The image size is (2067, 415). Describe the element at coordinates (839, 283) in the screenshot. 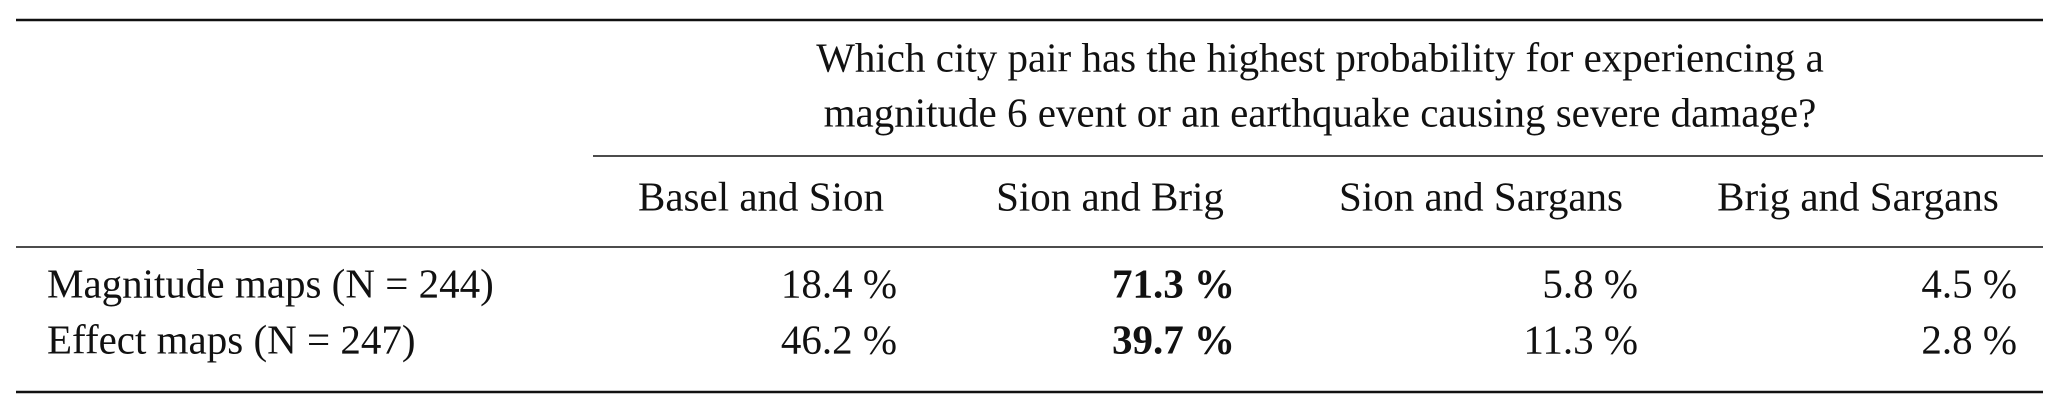

I see `cell: 18.4 %` at that location.